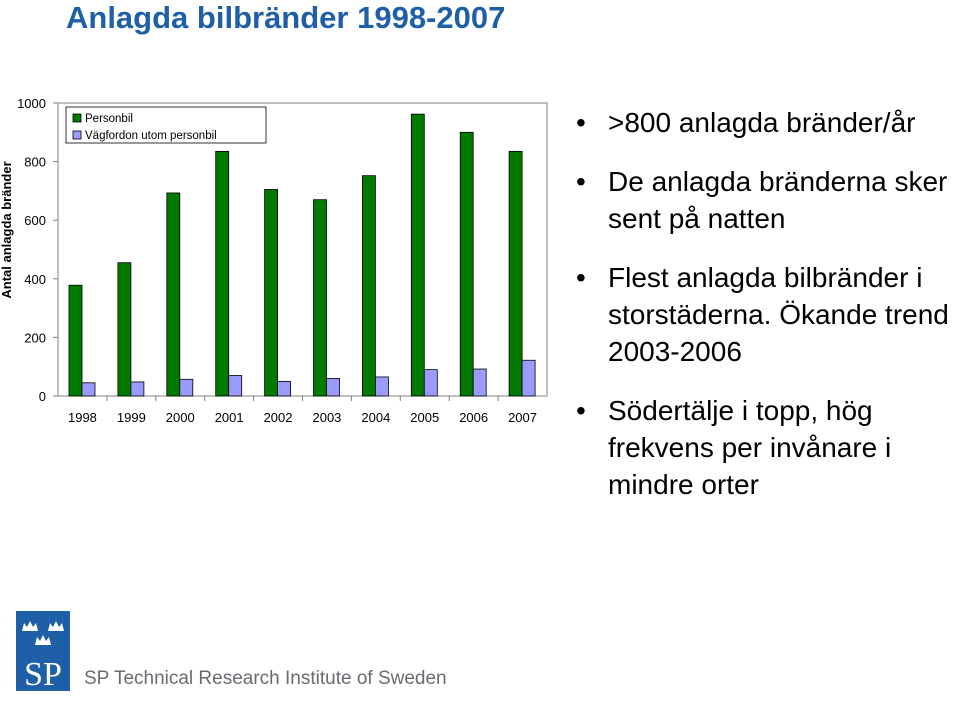  I want to click on bullet-item: >800 anlagda bränder/år, so click(766, 122).